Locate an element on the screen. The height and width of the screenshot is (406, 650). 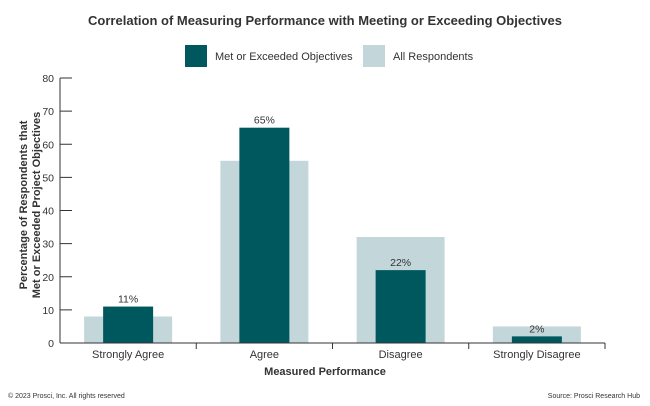
legend-swatch-all is located at coordinates (374, 56).